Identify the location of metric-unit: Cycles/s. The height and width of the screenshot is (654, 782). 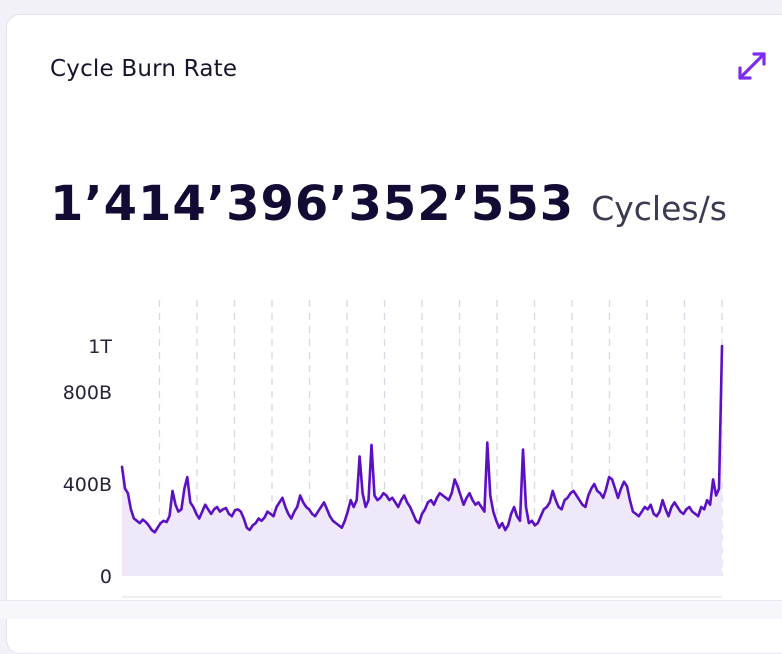
(659, 208).